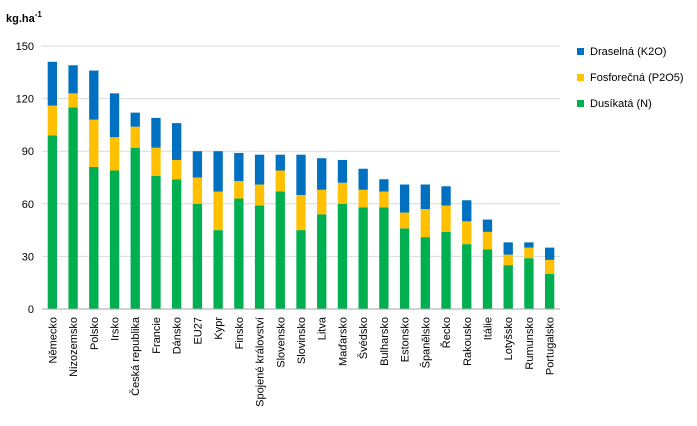  Describe the element at coordinates (385, 341) in the screenshot. I see `category-label: Bulharsko` at that location.